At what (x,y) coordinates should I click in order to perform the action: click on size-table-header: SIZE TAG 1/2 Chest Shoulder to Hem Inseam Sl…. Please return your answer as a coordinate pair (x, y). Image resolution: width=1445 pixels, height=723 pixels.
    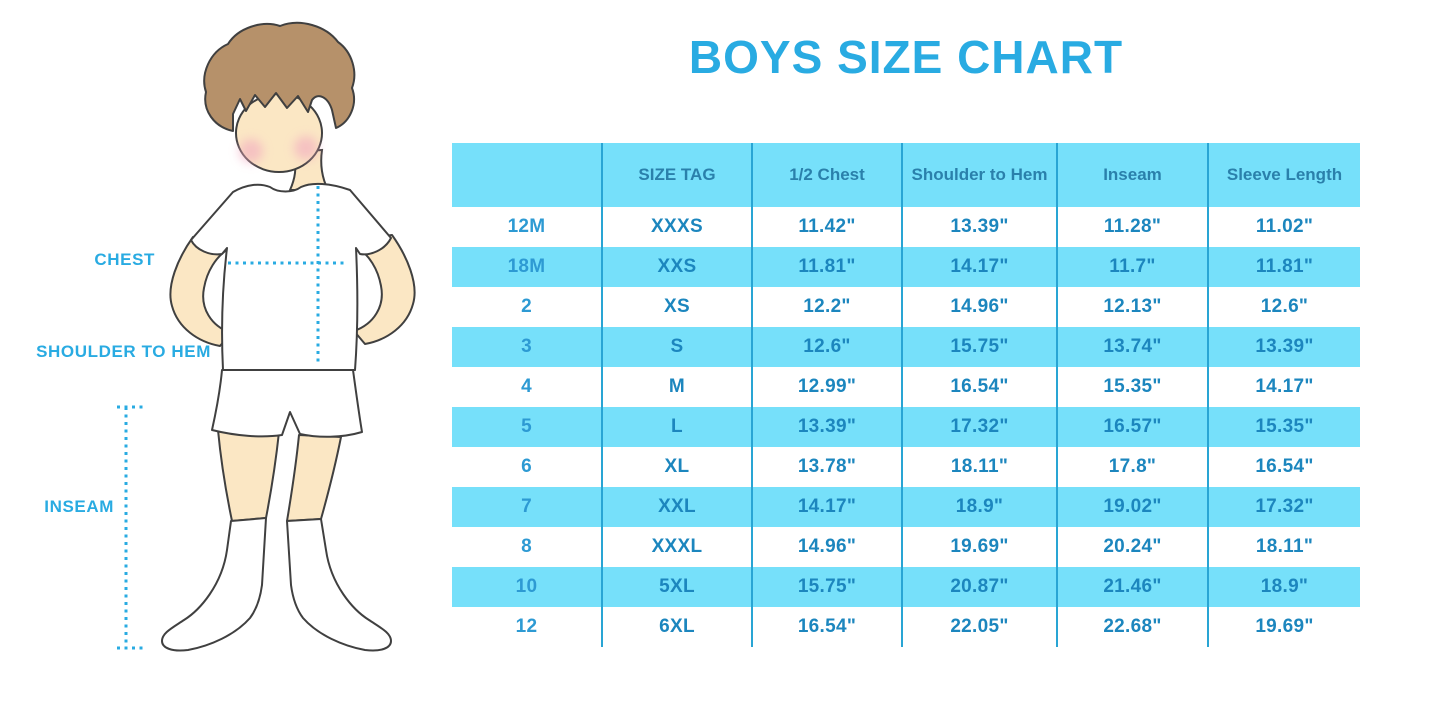
    Looking at the image, I should click on (906, 175).